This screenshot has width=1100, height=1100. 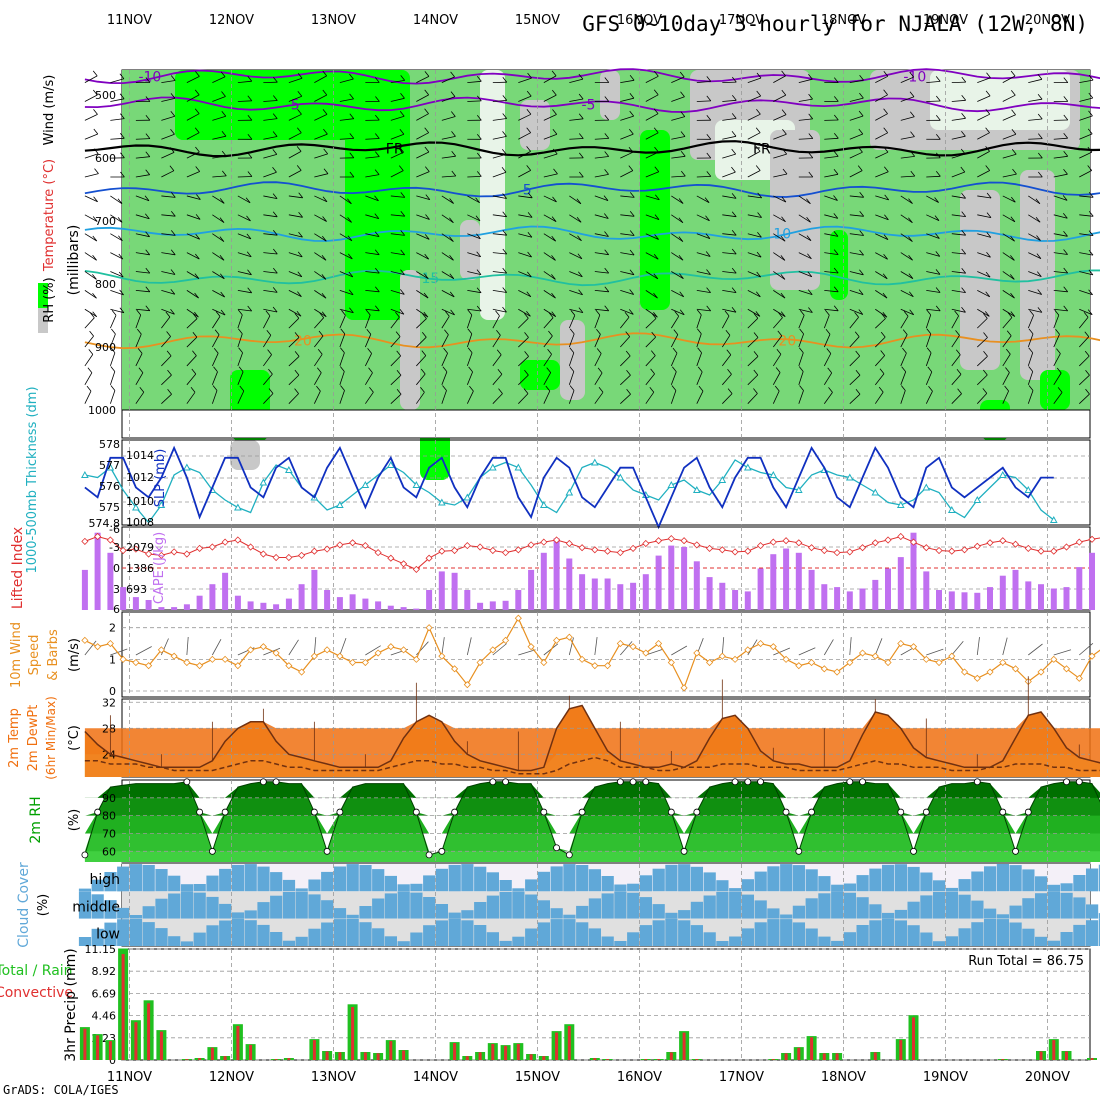 What do you see at coordinates (263, 482) in the screenshot?
I see `thickness-point` at bounding box center [263, 482].